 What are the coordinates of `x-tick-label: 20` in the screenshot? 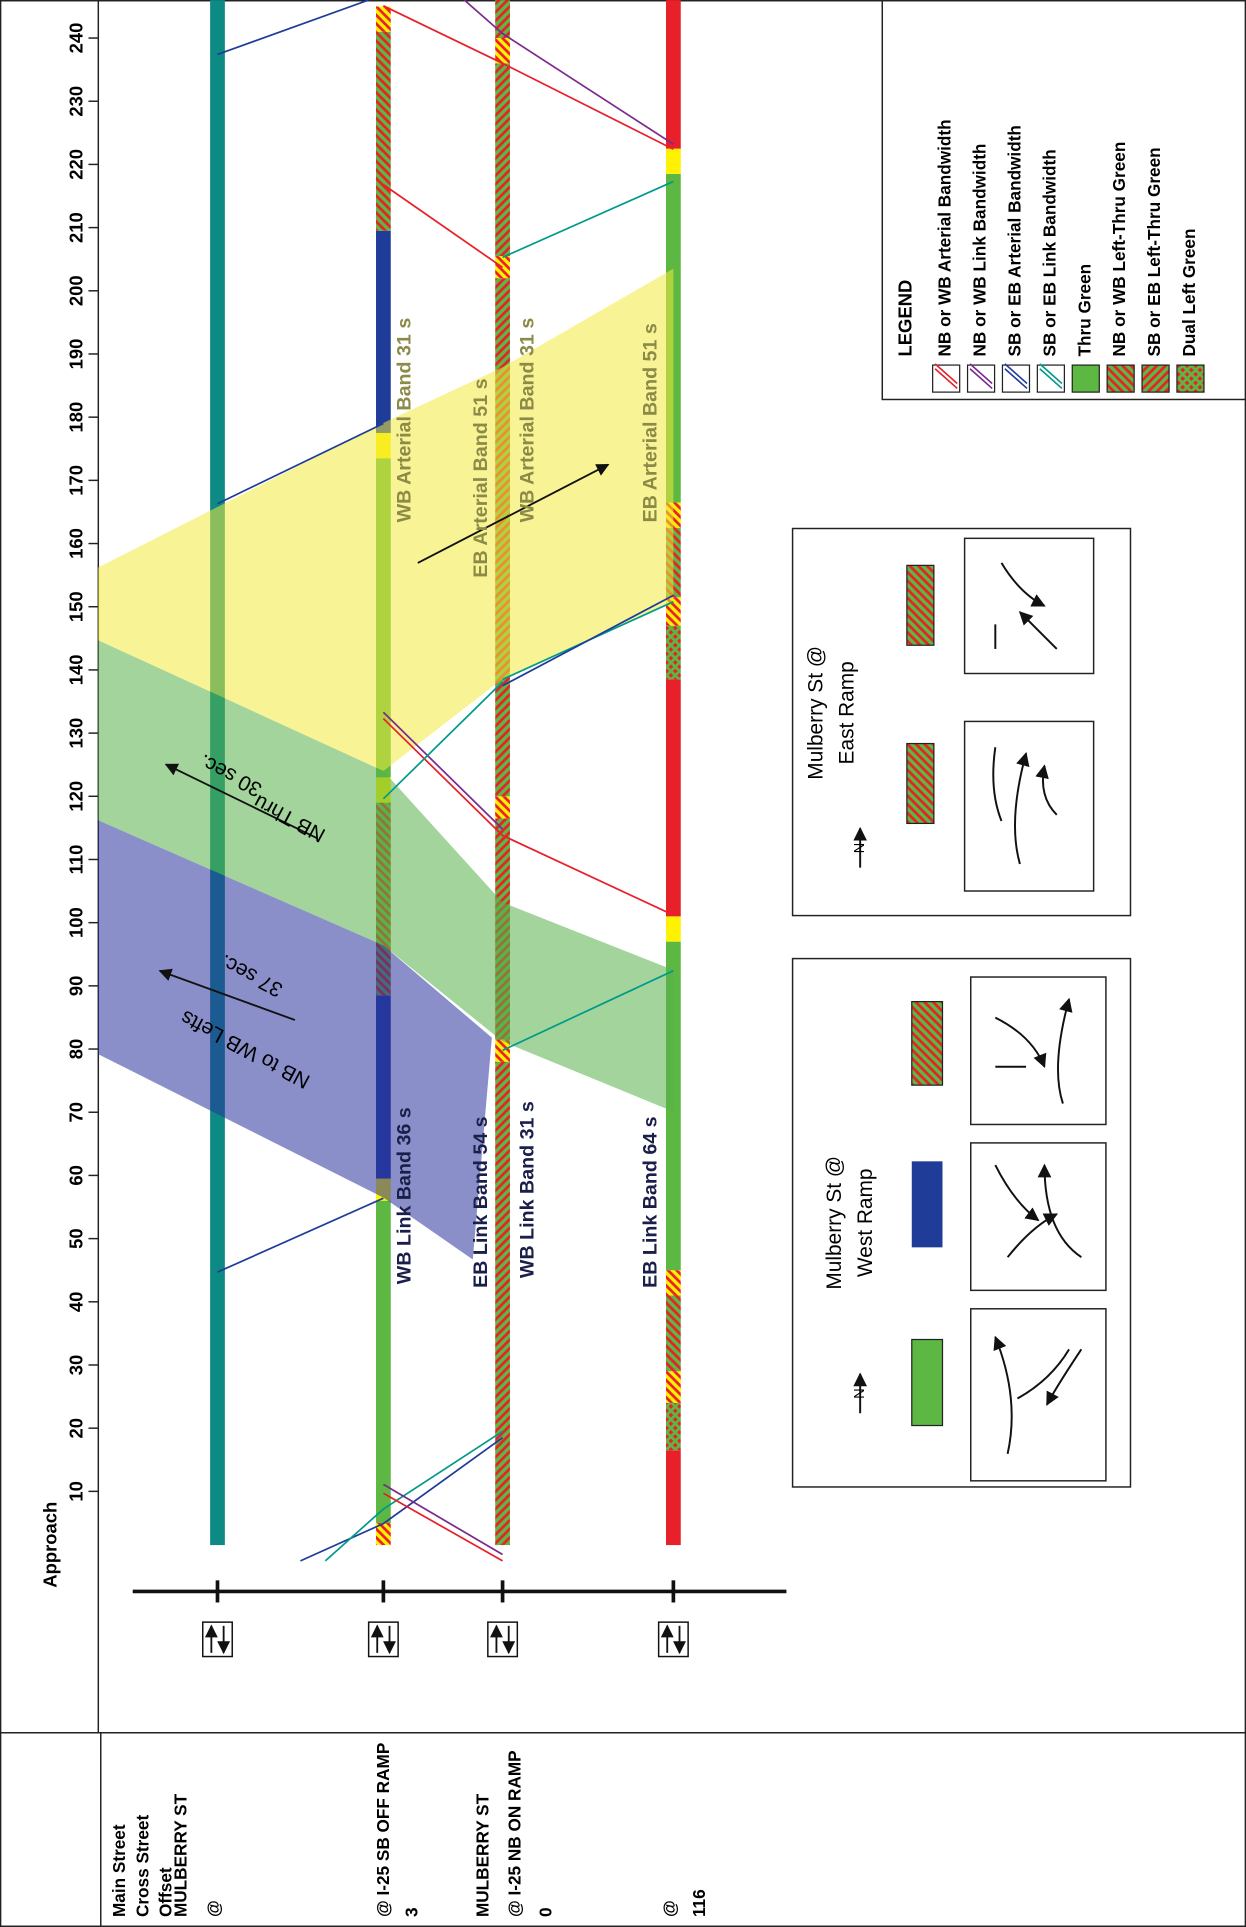 It's located at (75, 1428).